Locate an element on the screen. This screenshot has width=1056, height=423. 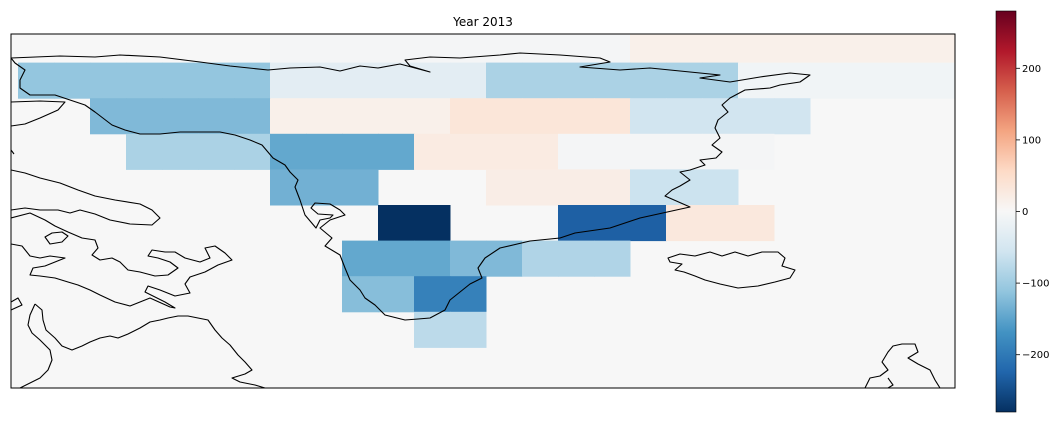
colorbar-gradient is located at coordinates (1006, 211).